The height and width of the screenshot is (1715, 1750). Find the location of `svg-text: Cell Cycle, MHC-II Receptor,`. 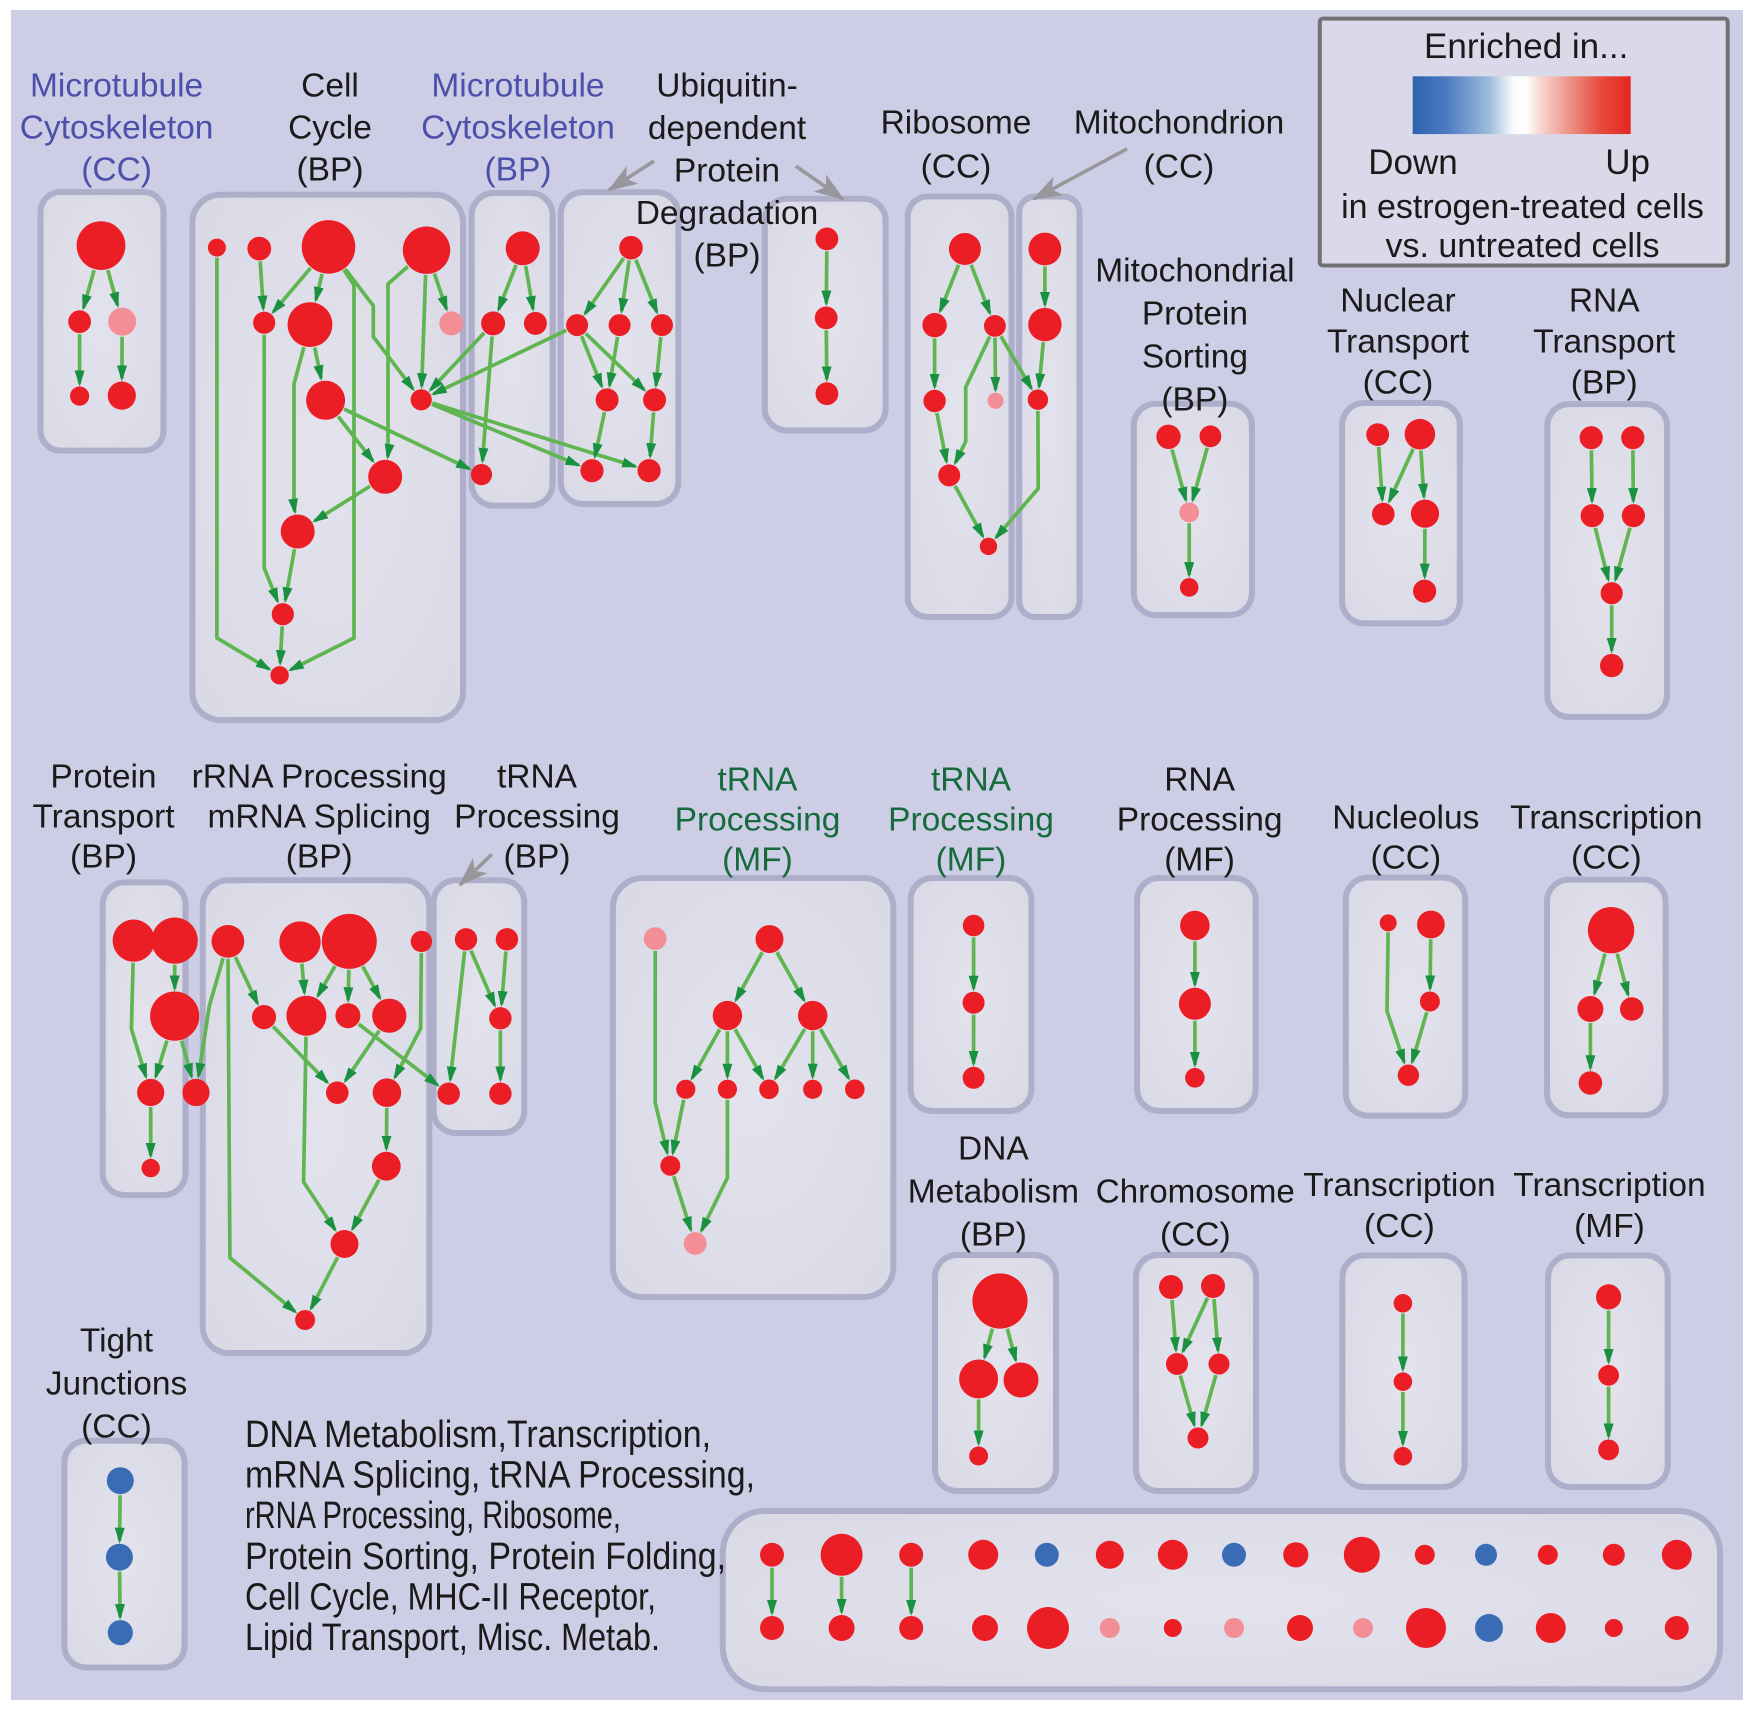

svg-text: Cell Cycle, MHC-II Receptor, is located at coordinates (450, 1597).